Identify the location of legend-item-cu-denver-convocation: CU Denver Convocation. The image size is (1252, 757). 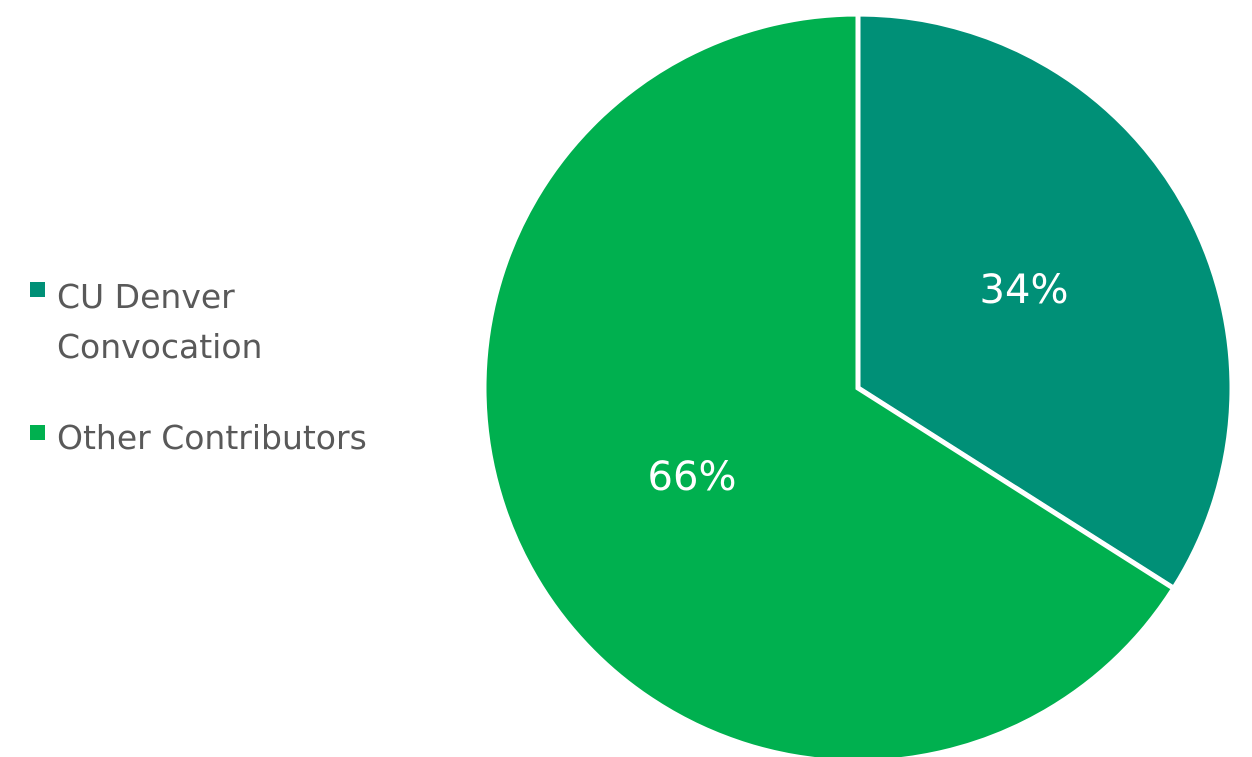
(146, 321).